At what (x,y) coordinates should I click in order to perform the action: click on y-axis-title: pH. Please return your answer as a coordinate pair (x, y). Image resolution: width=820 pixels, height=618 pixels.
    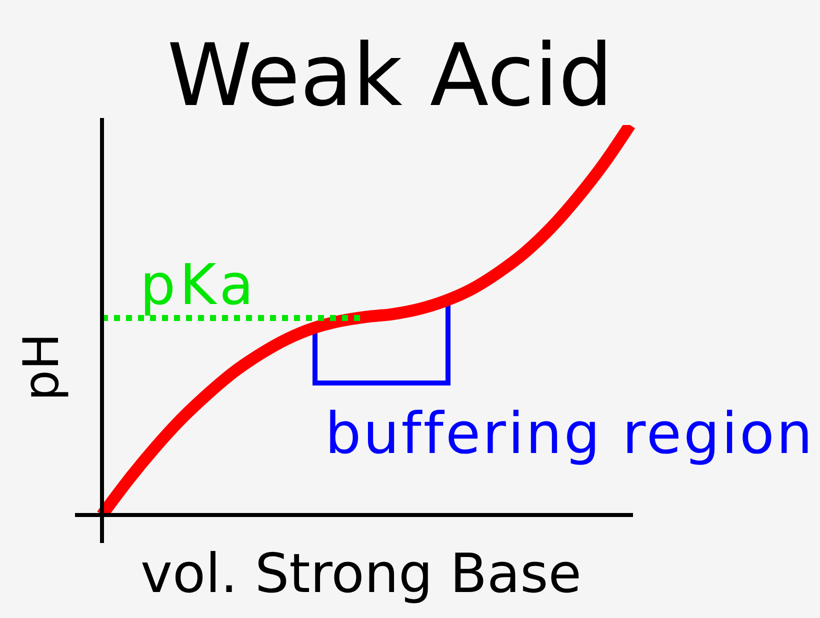
    Looking at the image, I should click on (41, 367).